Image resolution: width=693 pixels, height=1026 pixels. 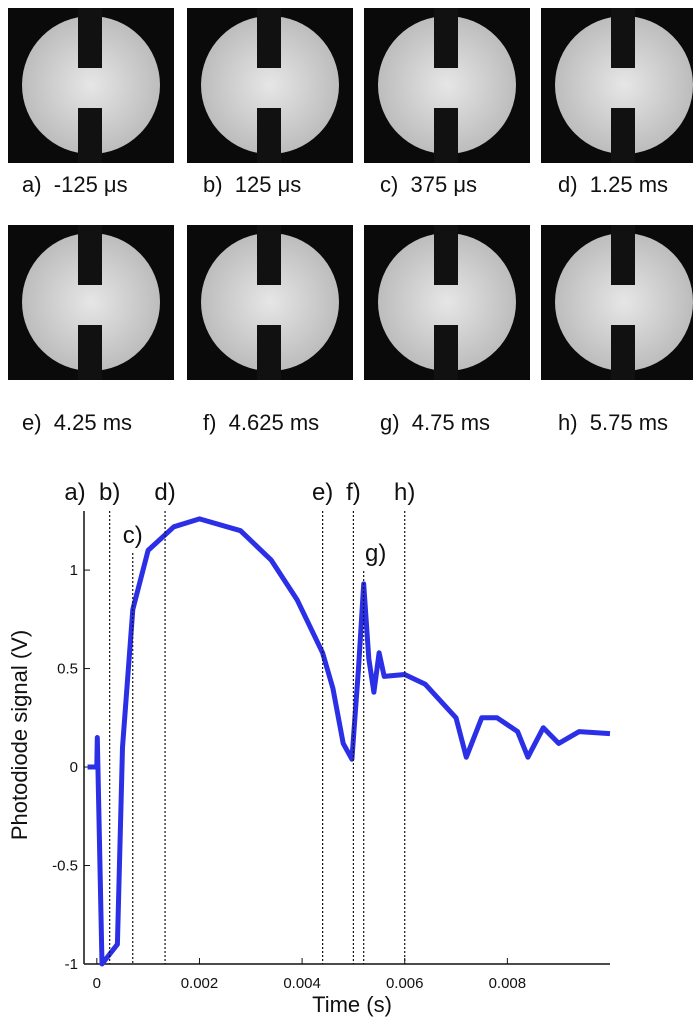 I want to click on x-tick-label: 0.002, so click(x=200, y=983).